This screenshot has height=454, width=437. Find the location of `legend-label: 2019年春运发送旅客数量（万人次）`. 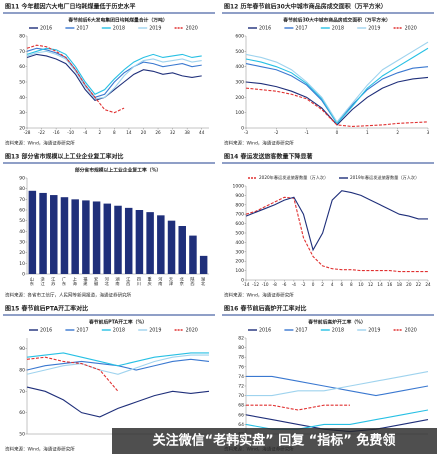

legend-label: 2019年春运发送旅客数量（万人次） is located at coordinates (384, 177).